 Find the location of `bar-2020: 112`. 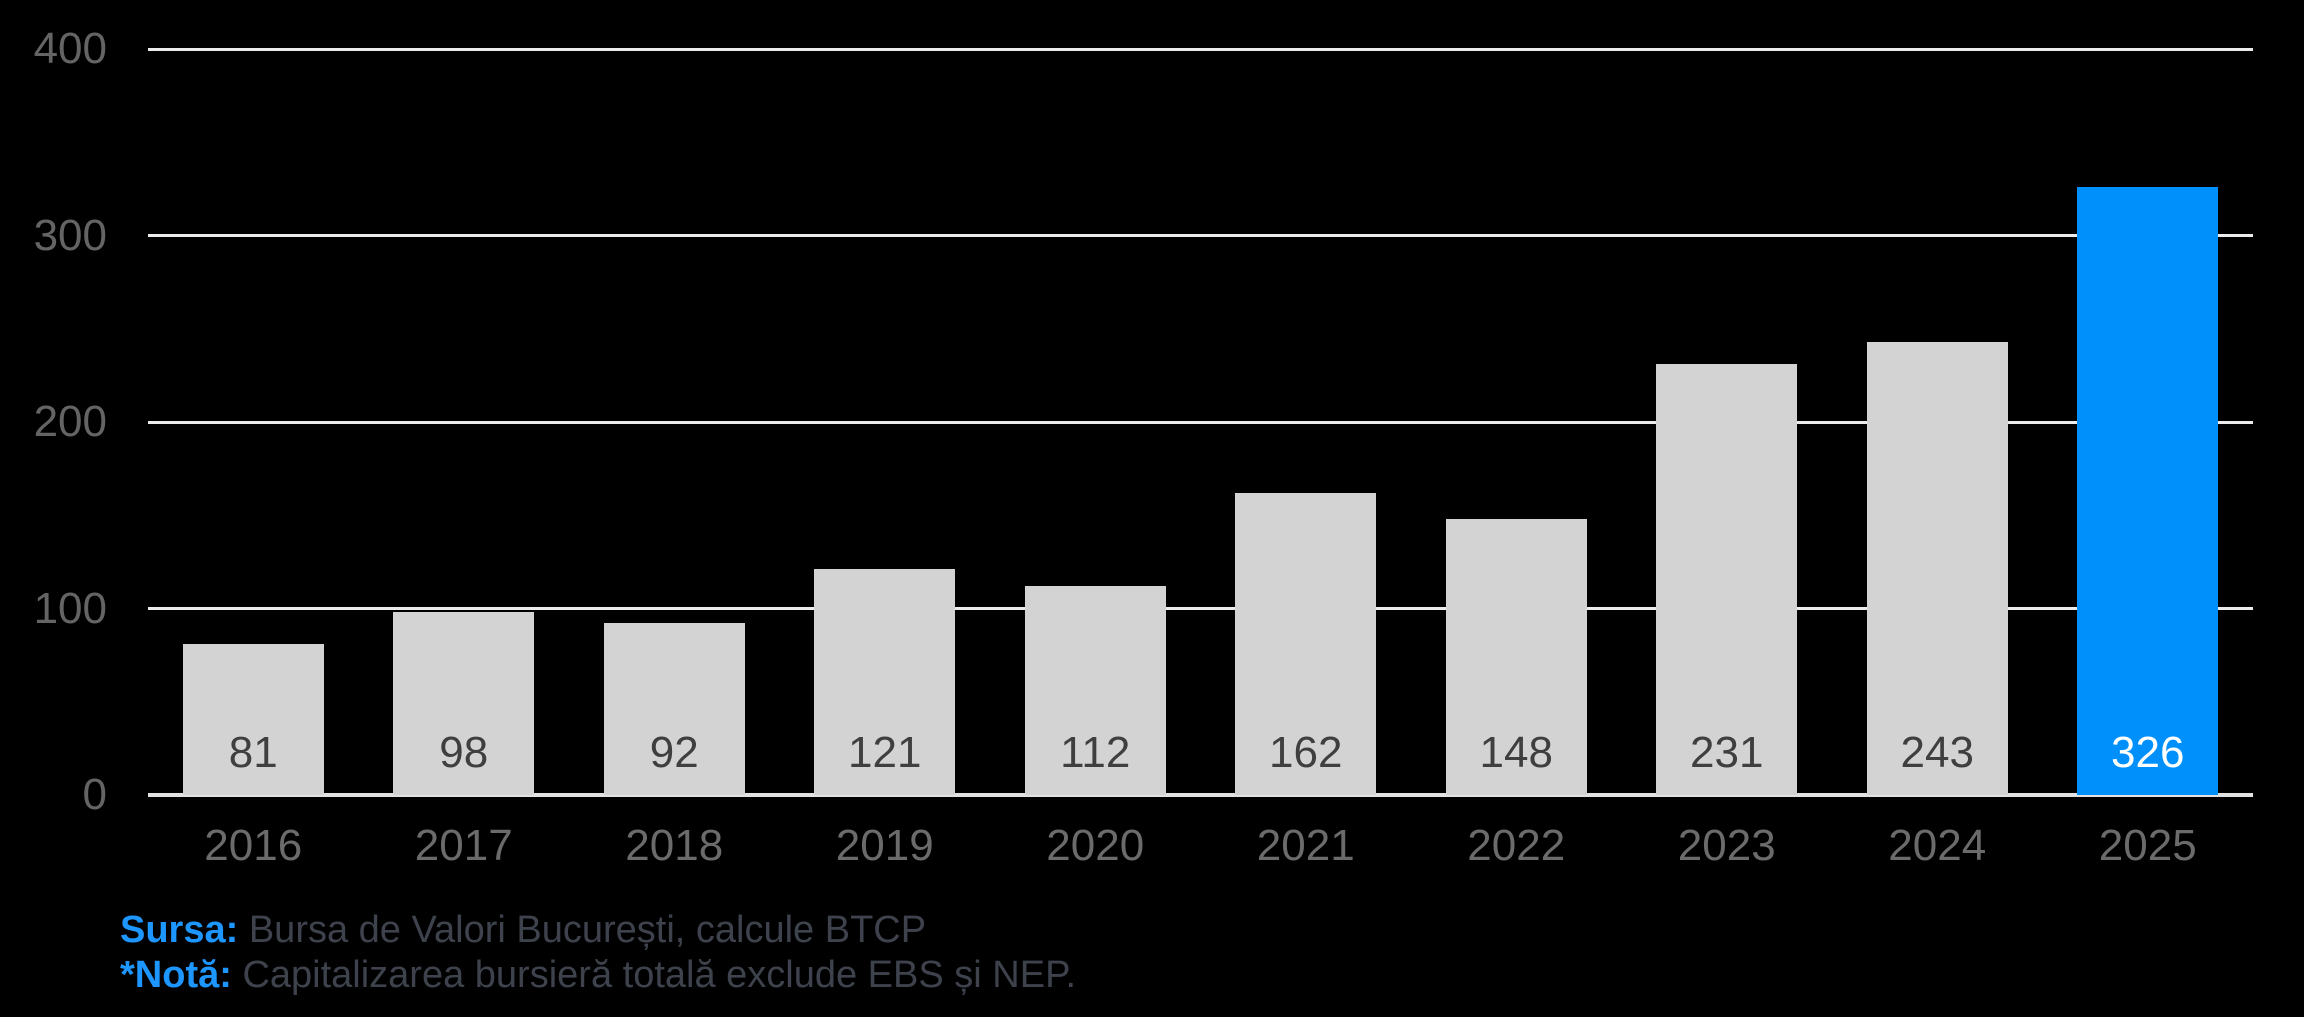

bar-2020: 112 is located at coordinates (1095, 690).